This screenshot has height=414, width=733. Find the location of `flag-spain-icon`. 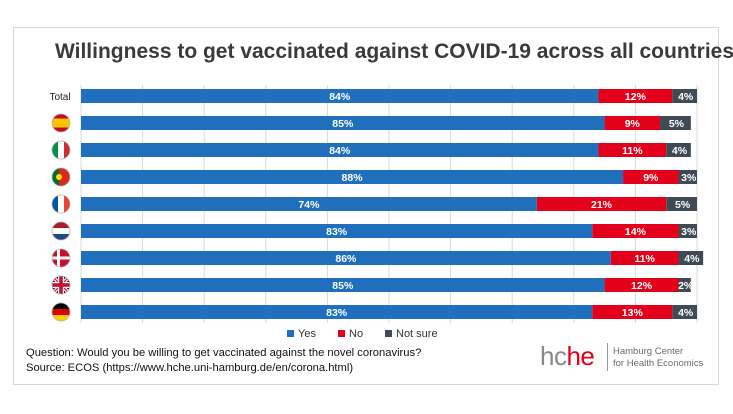

flag-spain-icon is located at coordinates (61, 123).